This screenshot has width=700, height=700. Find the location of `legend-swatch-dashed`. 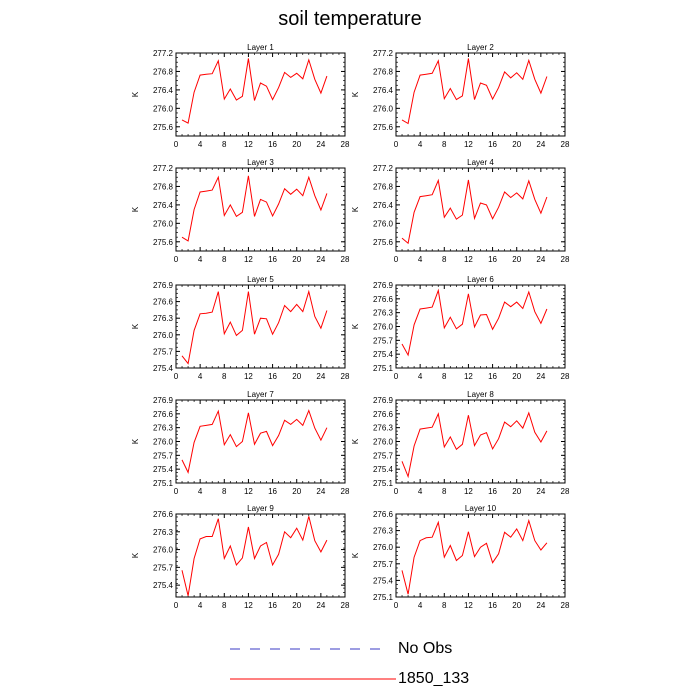

legend-swatch-dashed is located at coordinates (309, 649).